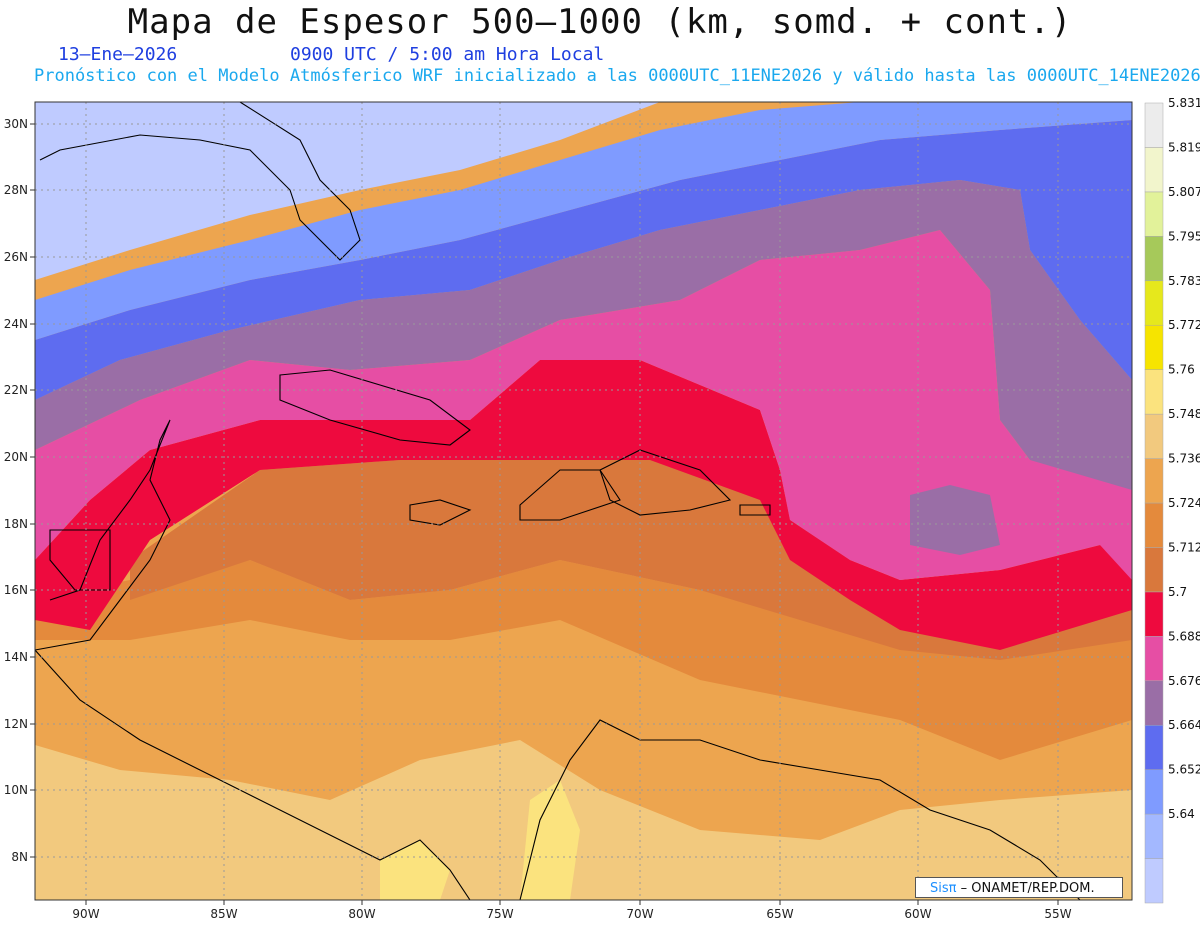  I want to click on legend-label: 5.676, so click(1184, 681).